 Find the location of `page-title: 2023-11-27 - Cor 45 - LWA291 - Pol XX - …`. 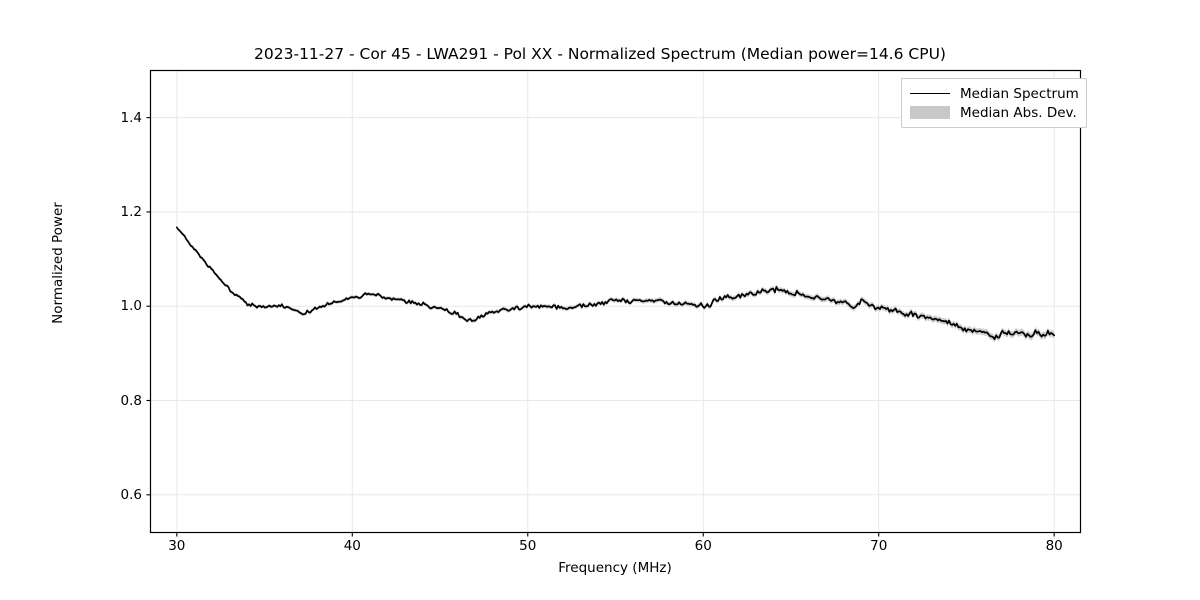

page-title: 2023-11-27 - Cor 45 - LWA291 - Pol XX - … is located at coordinates (600, 54).